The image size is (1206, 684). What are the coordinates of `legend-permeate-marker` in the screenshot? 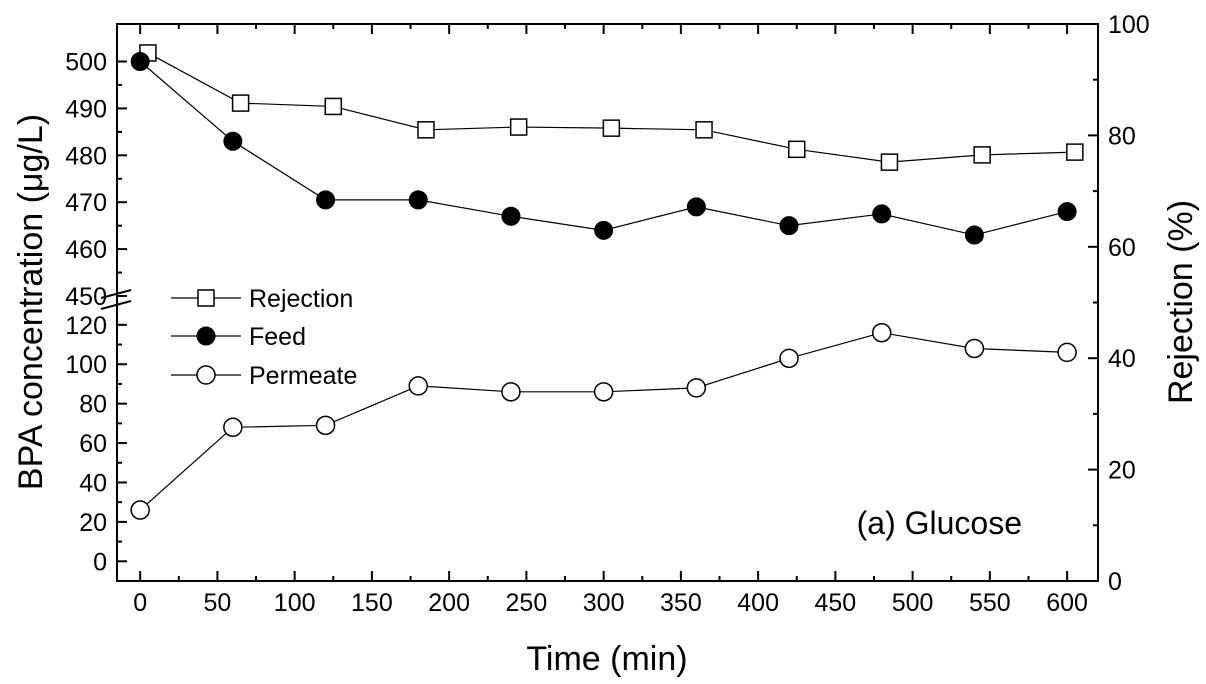 It's located at (206, 375).